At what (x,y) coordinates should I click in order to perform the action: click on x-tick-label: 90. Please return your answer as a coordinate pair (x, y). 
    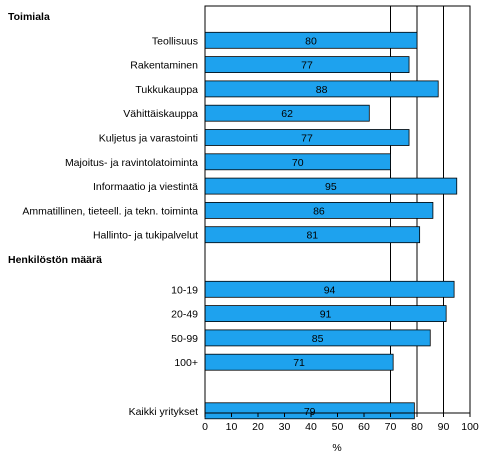
    Looking at the image, I should click on (444, 427).